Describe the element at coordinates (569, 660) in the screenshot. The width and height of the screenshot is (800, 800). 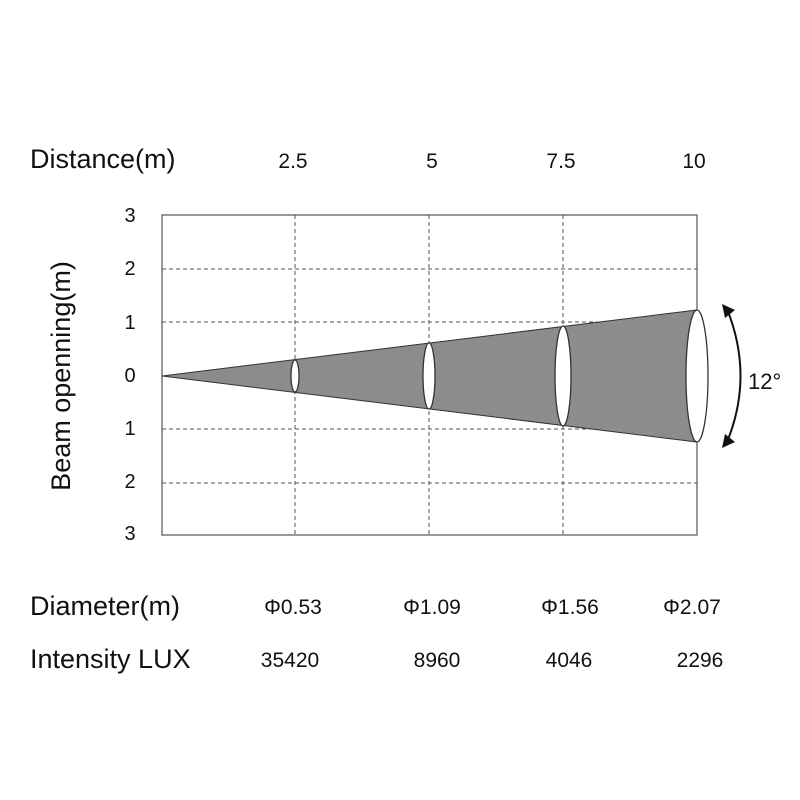
I see `intensity-value: 4046` at that location.